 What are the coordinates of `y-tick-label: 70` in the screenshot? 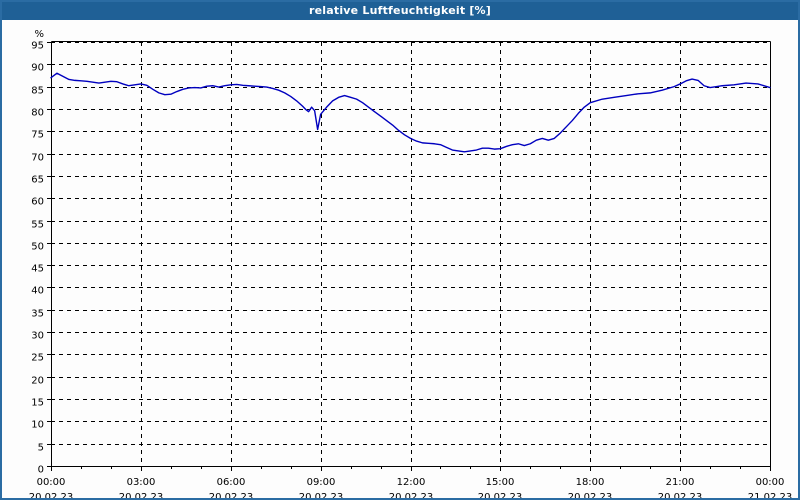 It's located at (37, 158).